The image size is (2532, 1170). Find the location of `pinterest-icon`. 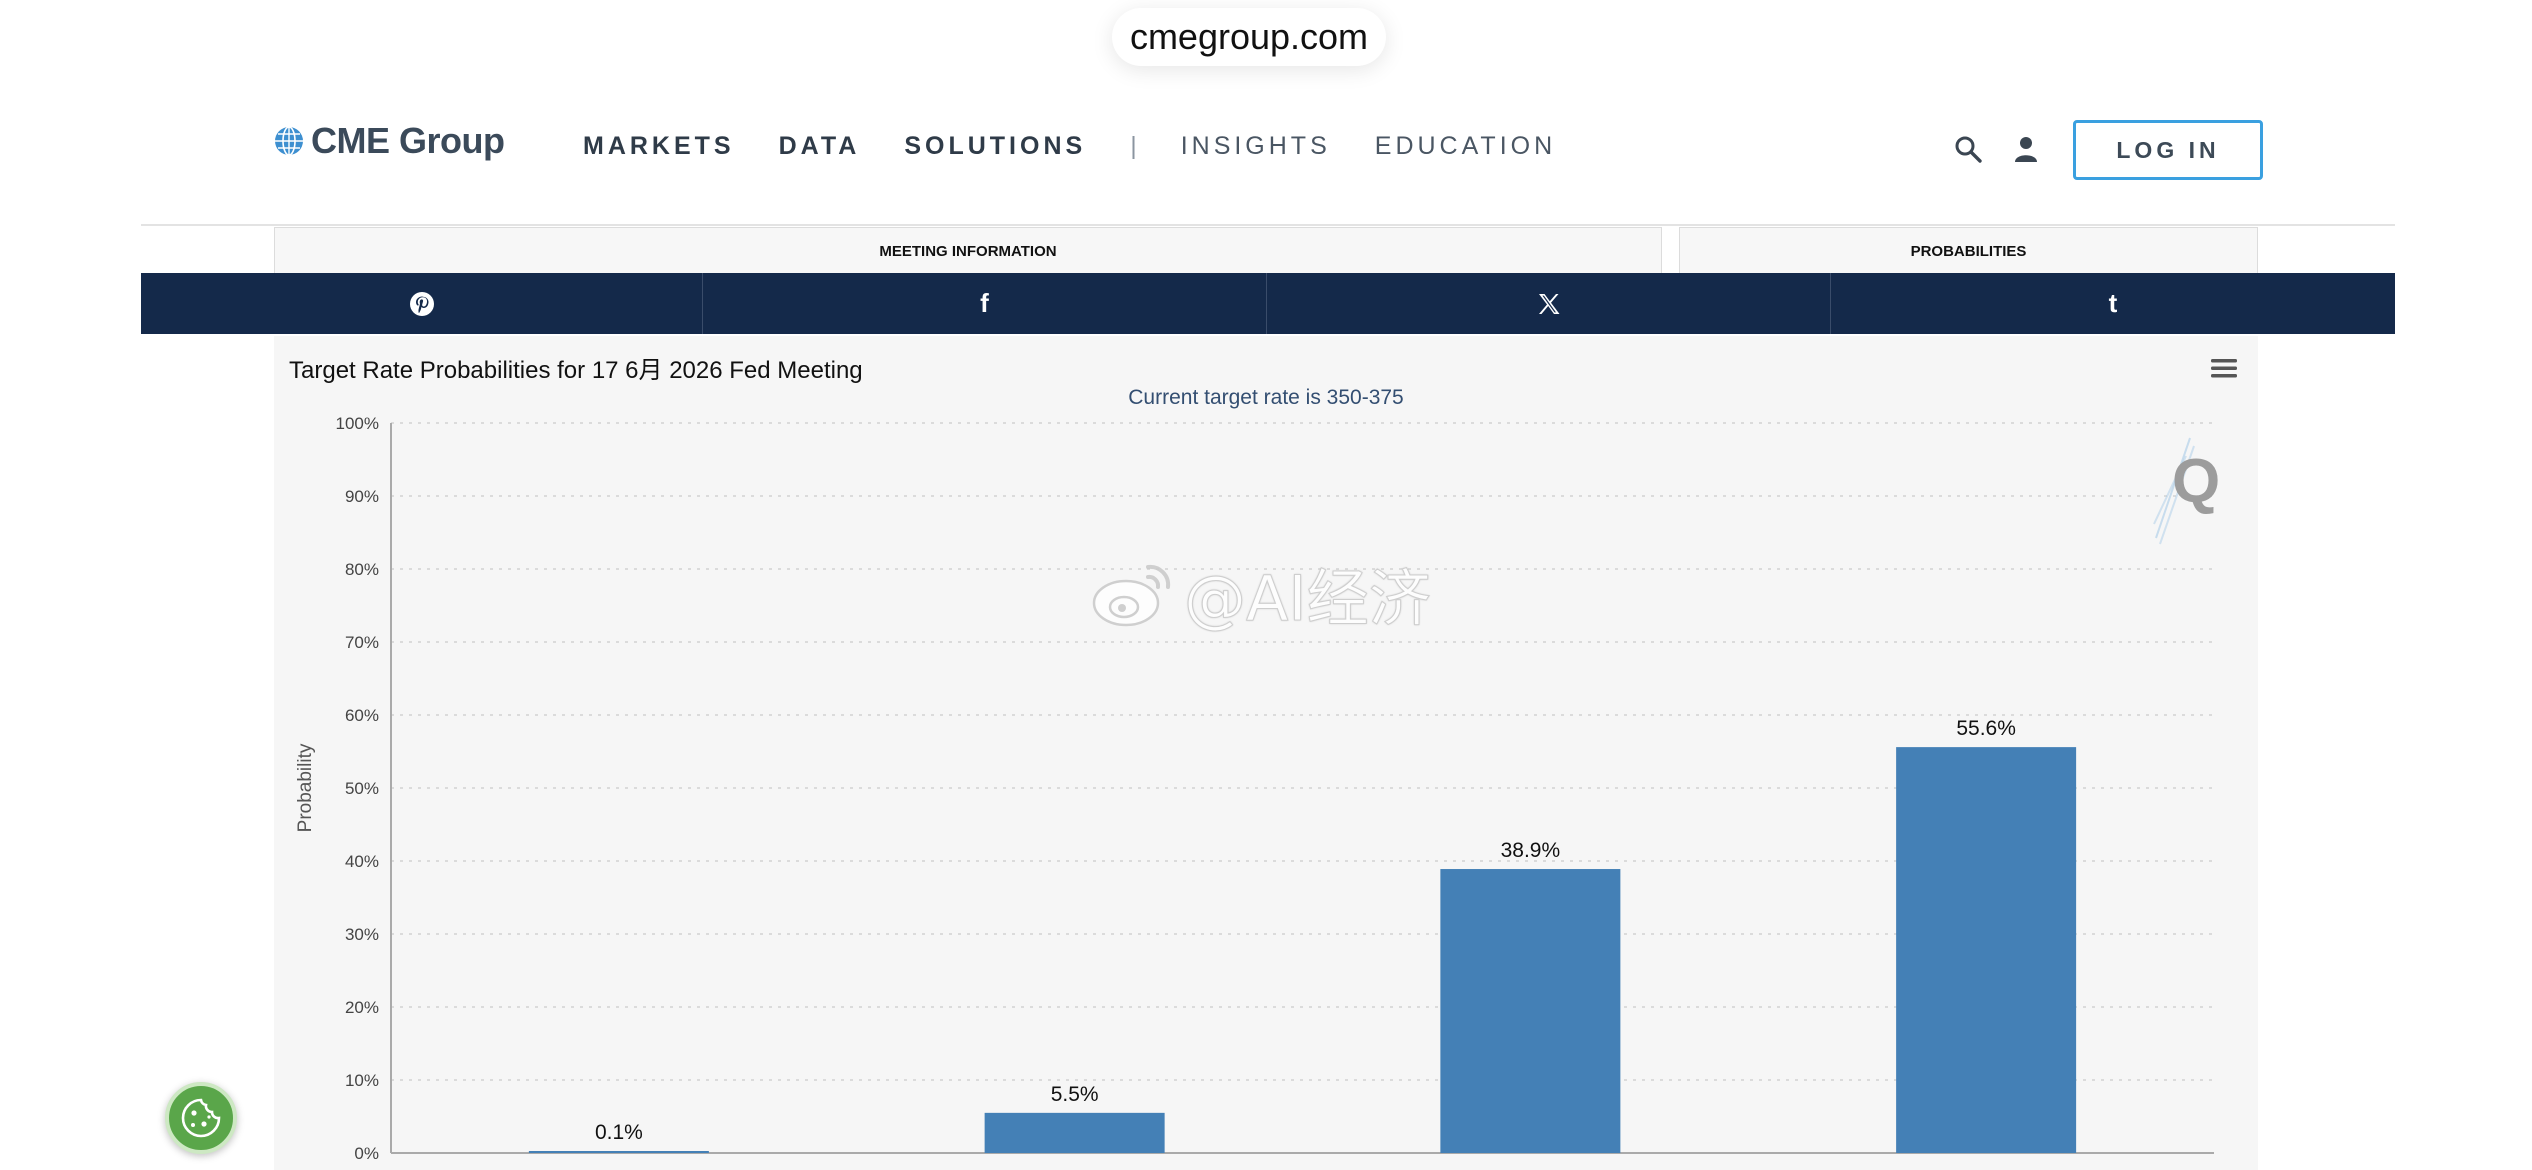

pinterest-icon is located at coordinates (421, 303).